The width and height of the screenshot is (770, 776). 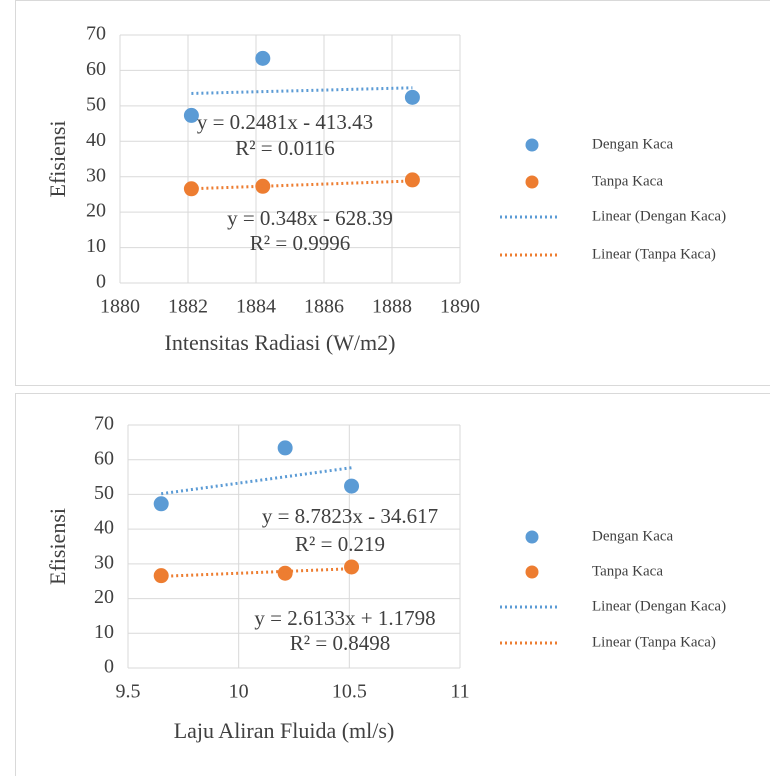 I want to click on x-tick-label: 1886, so click(x=324, y=307).